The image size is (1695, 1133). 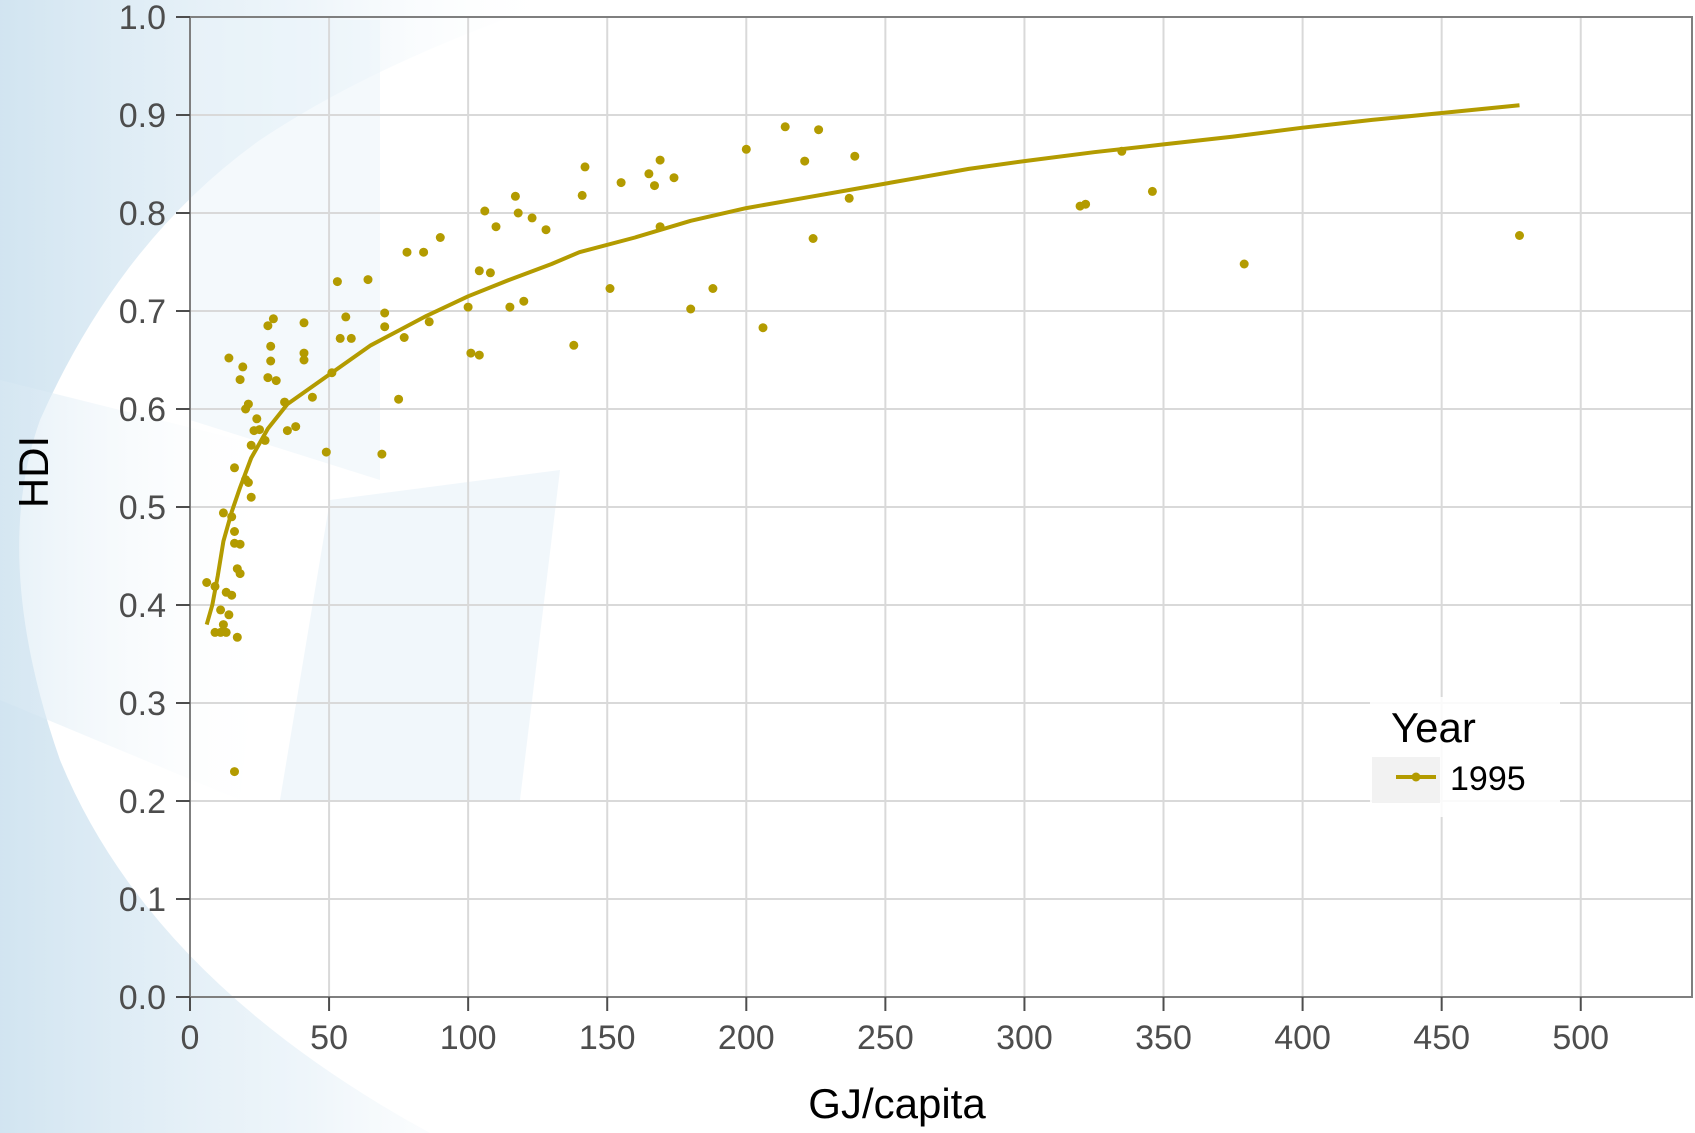 I want to click on x-tick-label: 150, so click(x=607, y=1038).